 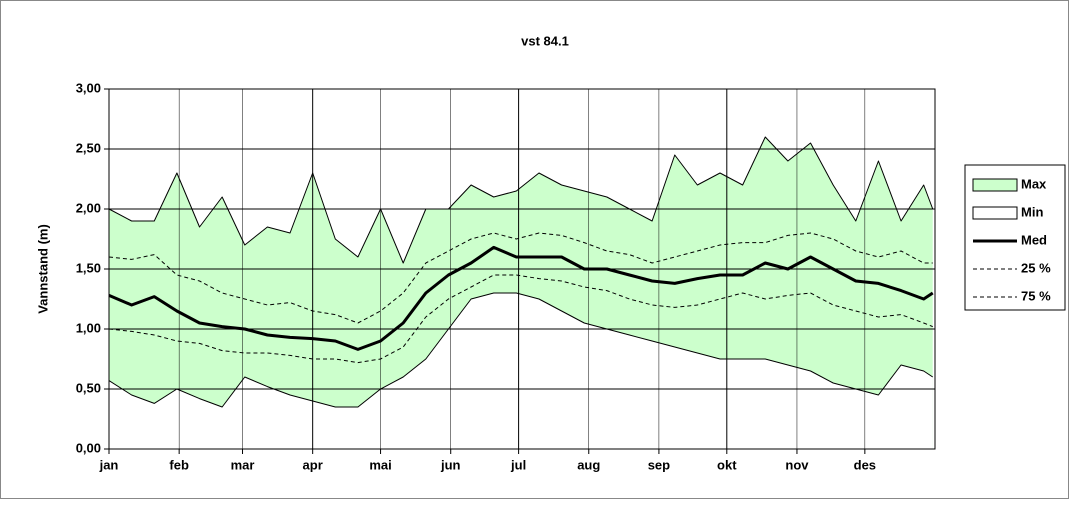 I want to click on y-tick-label: 0,00, so click(x=88, y=447).